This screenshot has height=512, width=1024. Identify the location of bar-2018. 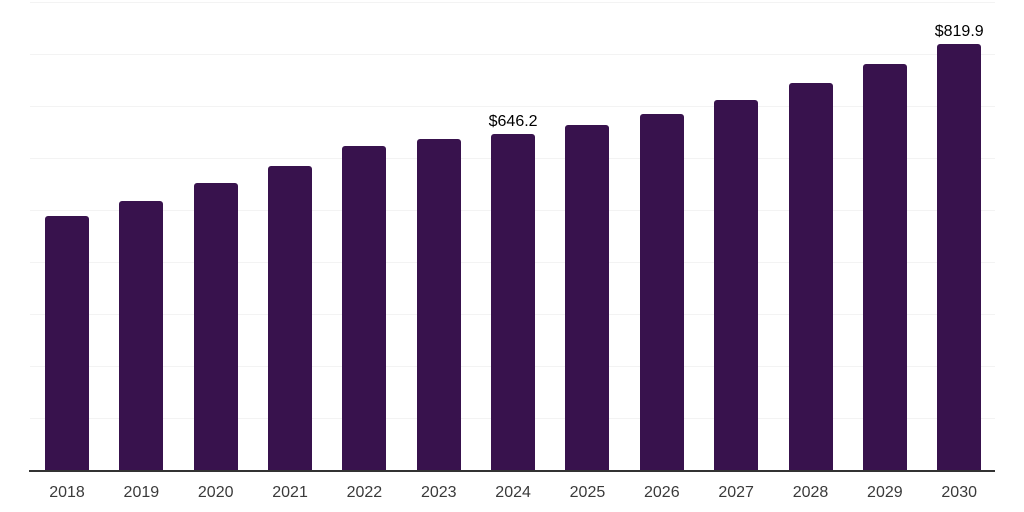
(67, 343).